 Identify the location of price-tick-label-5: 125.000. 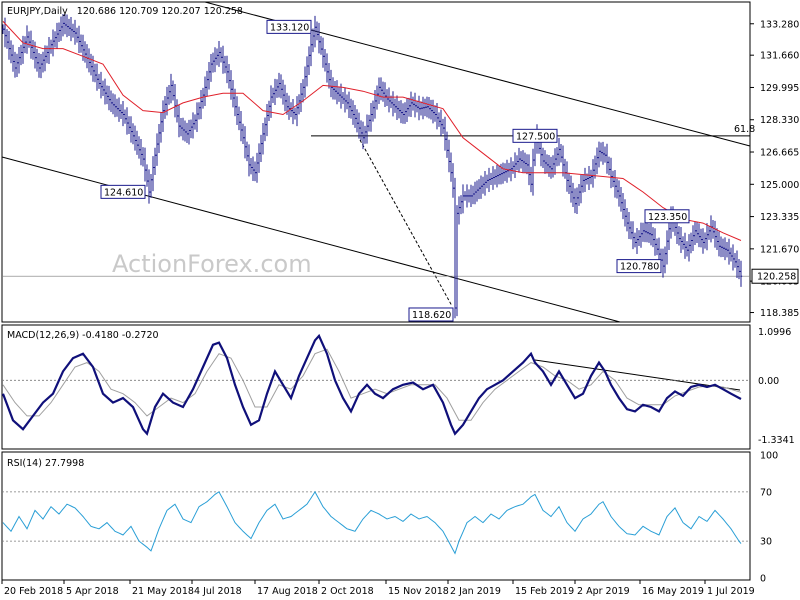
(779, 185).